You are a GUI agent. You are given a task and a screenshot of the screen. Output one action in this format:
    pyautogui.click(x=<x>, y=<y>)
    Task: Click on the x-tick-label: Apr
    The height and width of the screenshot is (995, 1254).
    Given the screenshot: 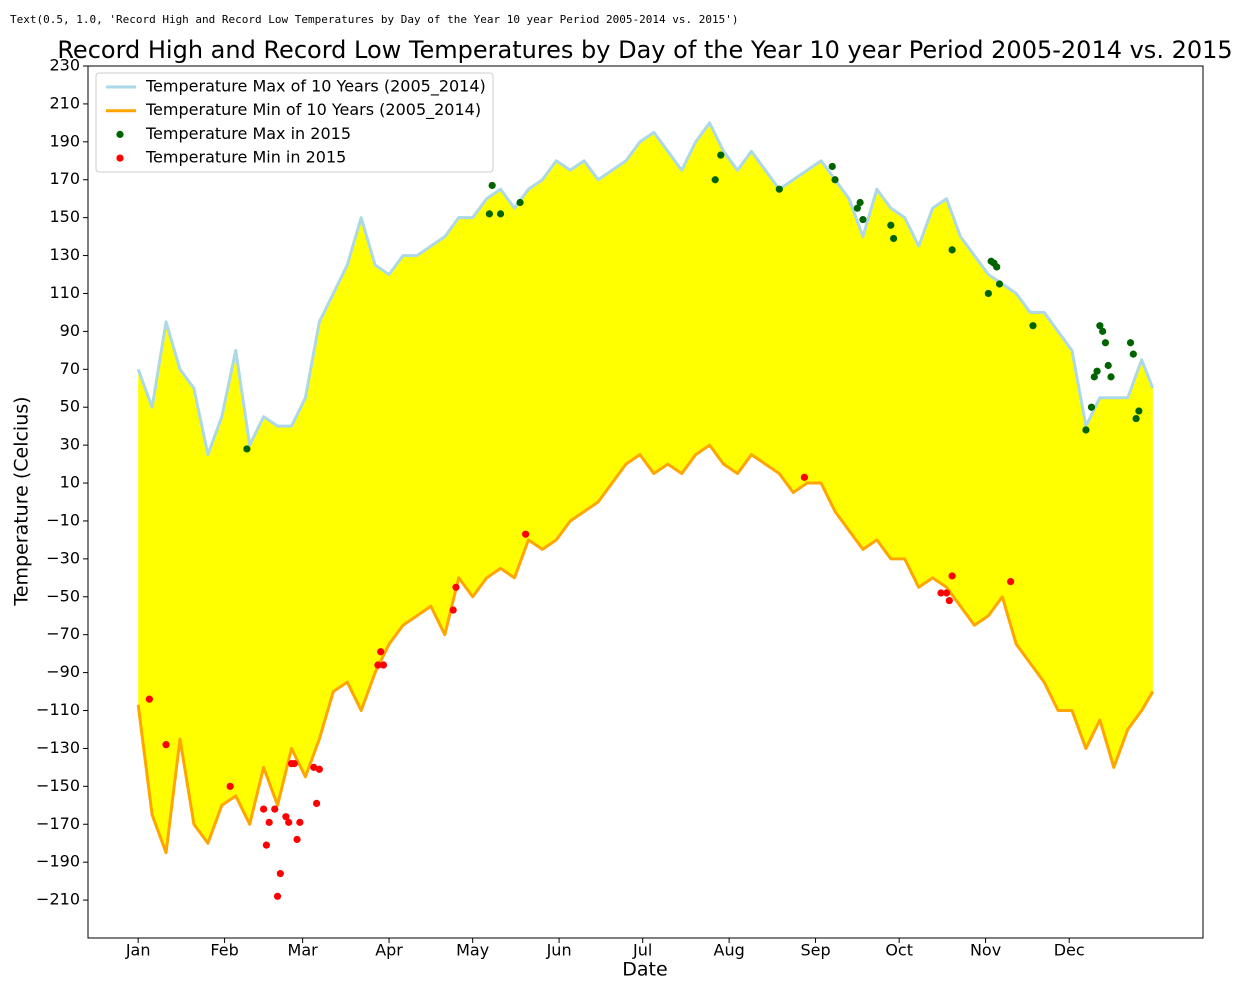 What is the action you would take?
    pyautogui.click(x=389, y=950)
    